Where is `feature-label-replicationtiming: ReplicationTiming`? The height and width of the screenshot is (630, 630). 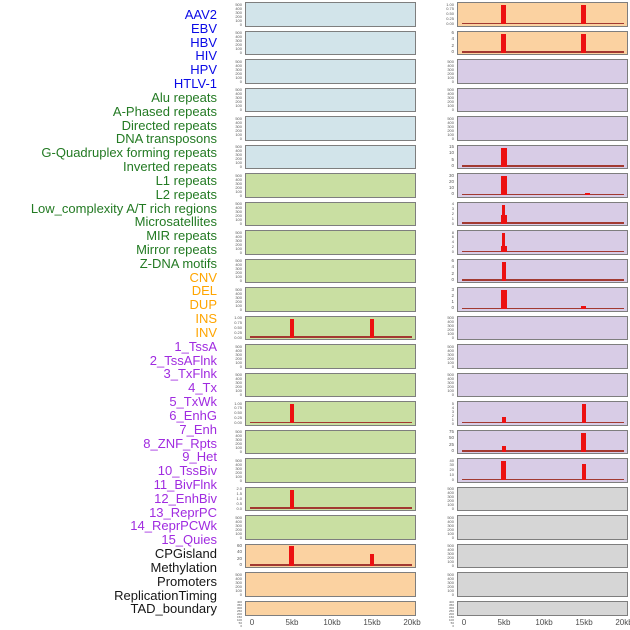
feature-label-replicationtiming: ReplicationTiming is located at coordinates (165, 595).